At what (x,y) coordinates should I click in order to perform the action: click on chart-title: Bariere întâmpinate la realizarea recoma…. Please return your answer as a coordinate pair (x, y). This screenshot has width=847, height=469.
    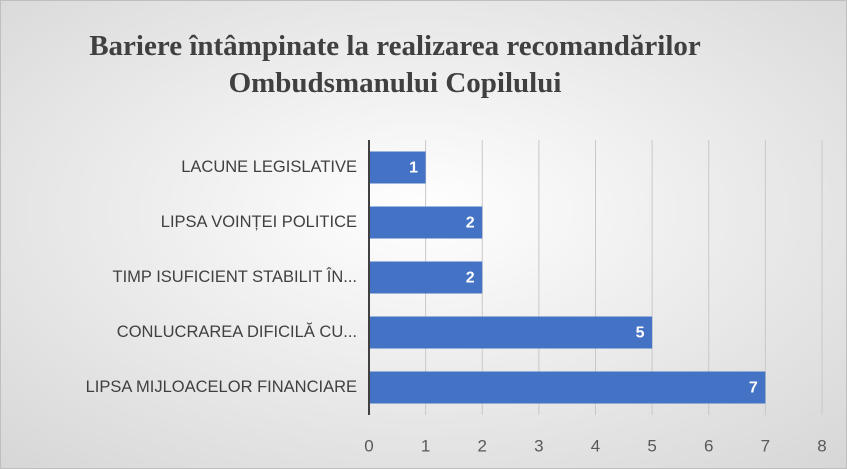
    Looking at the image, I should click on (395, 64).